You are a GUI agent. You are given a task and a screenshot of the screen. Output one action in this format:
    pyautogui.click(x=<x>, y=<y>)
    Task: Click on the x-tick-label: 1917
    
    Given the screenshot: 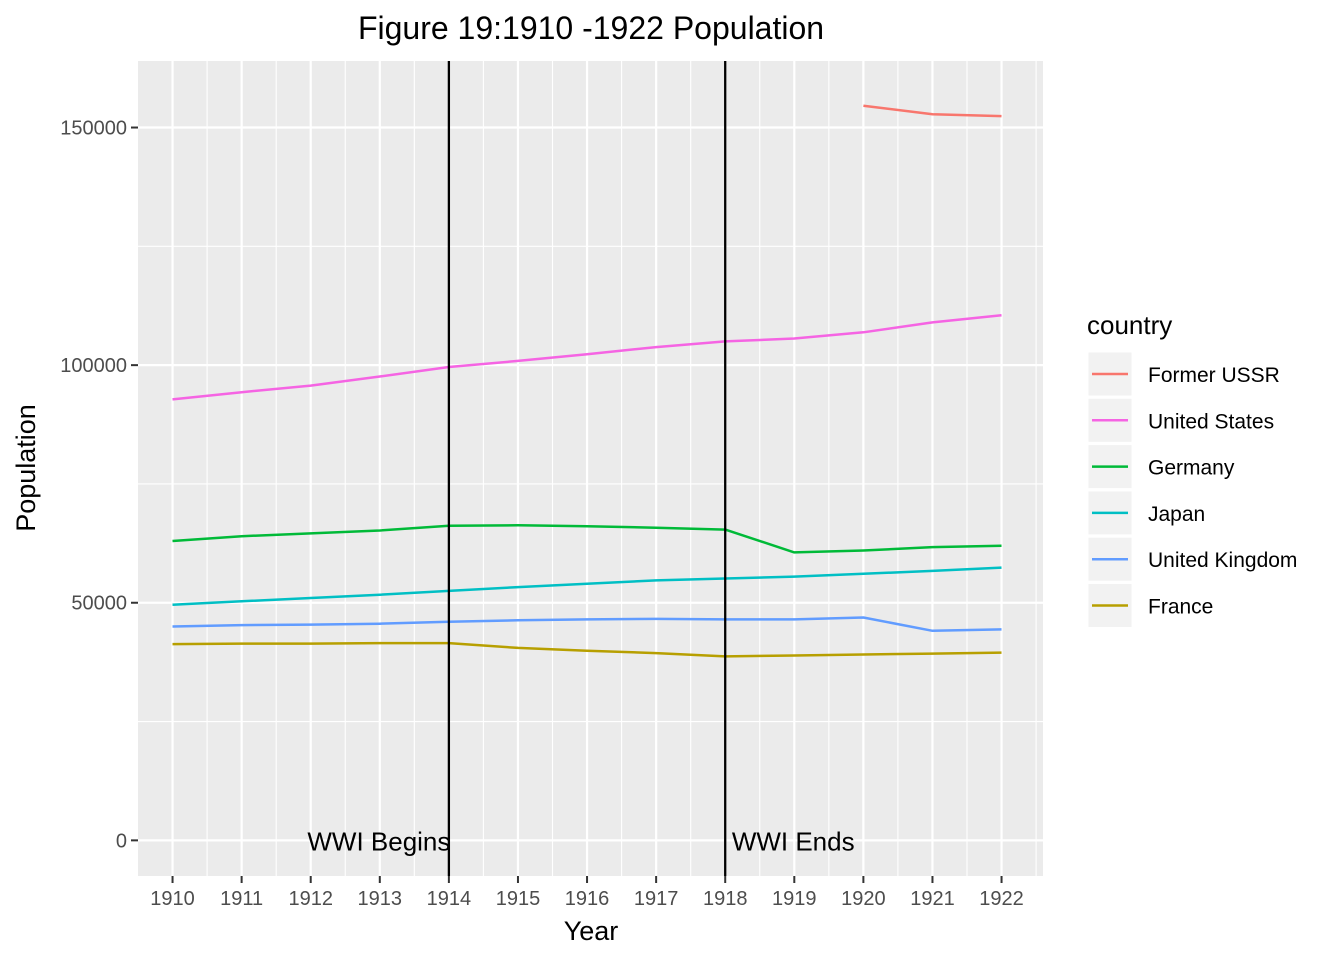 What is the action you would take?
    pyautogui.click(x=656, y=899)
    